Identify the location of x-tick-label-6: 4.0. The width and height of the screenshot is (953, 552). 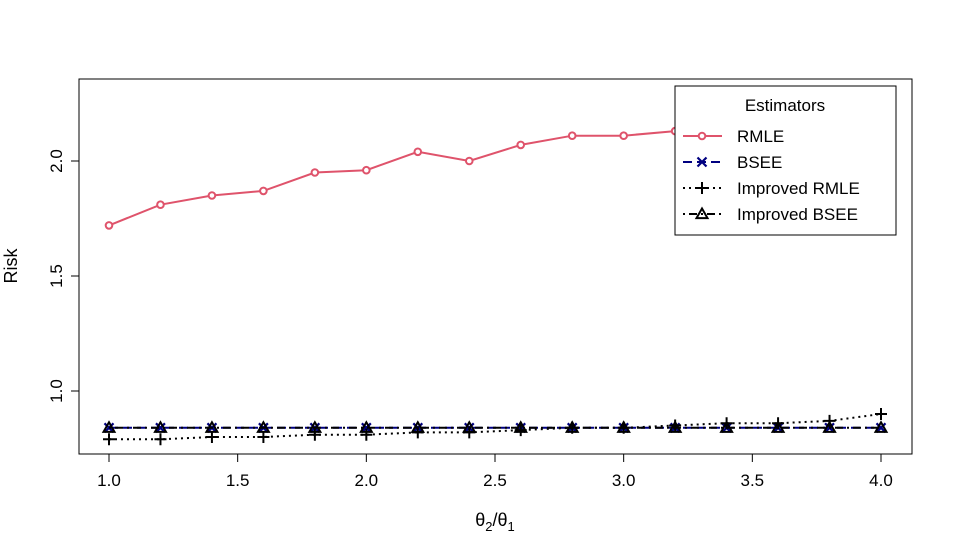
(881, 480).